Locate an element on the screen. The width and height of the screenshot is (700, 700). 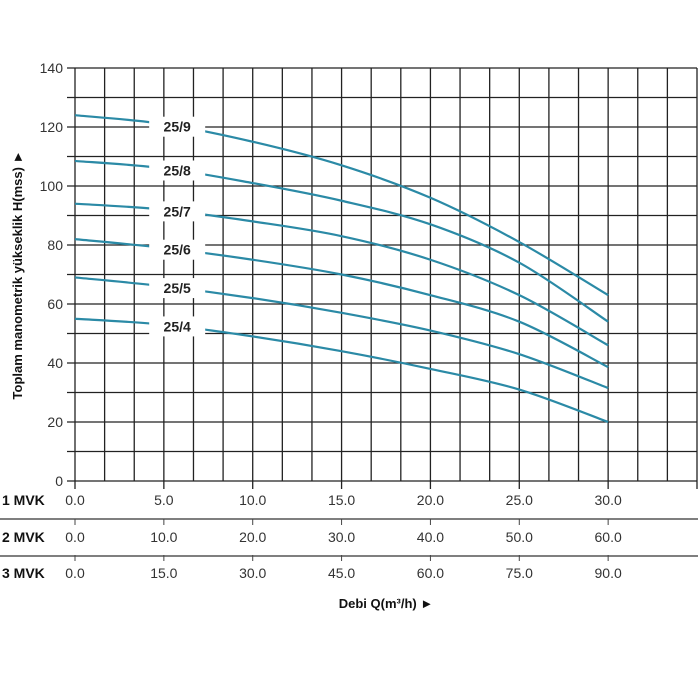
curve-labels: 25/9 25/8 25/7 25/6 25/5 25/4 is located at coordinates (177, 226).